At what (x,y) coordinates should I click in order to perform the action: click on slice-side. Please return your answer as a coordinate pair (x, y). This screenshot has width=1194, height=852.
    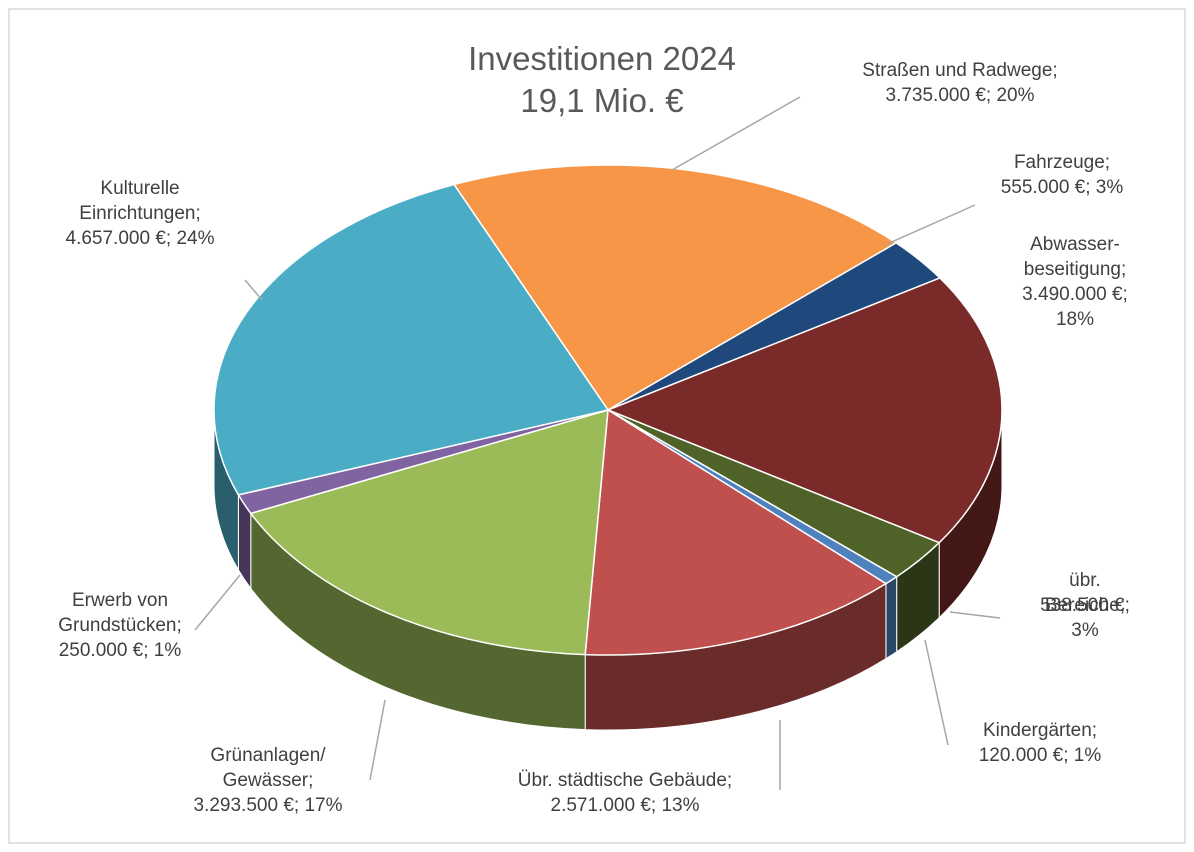
    Looking at the image, I should click on (891, 617).